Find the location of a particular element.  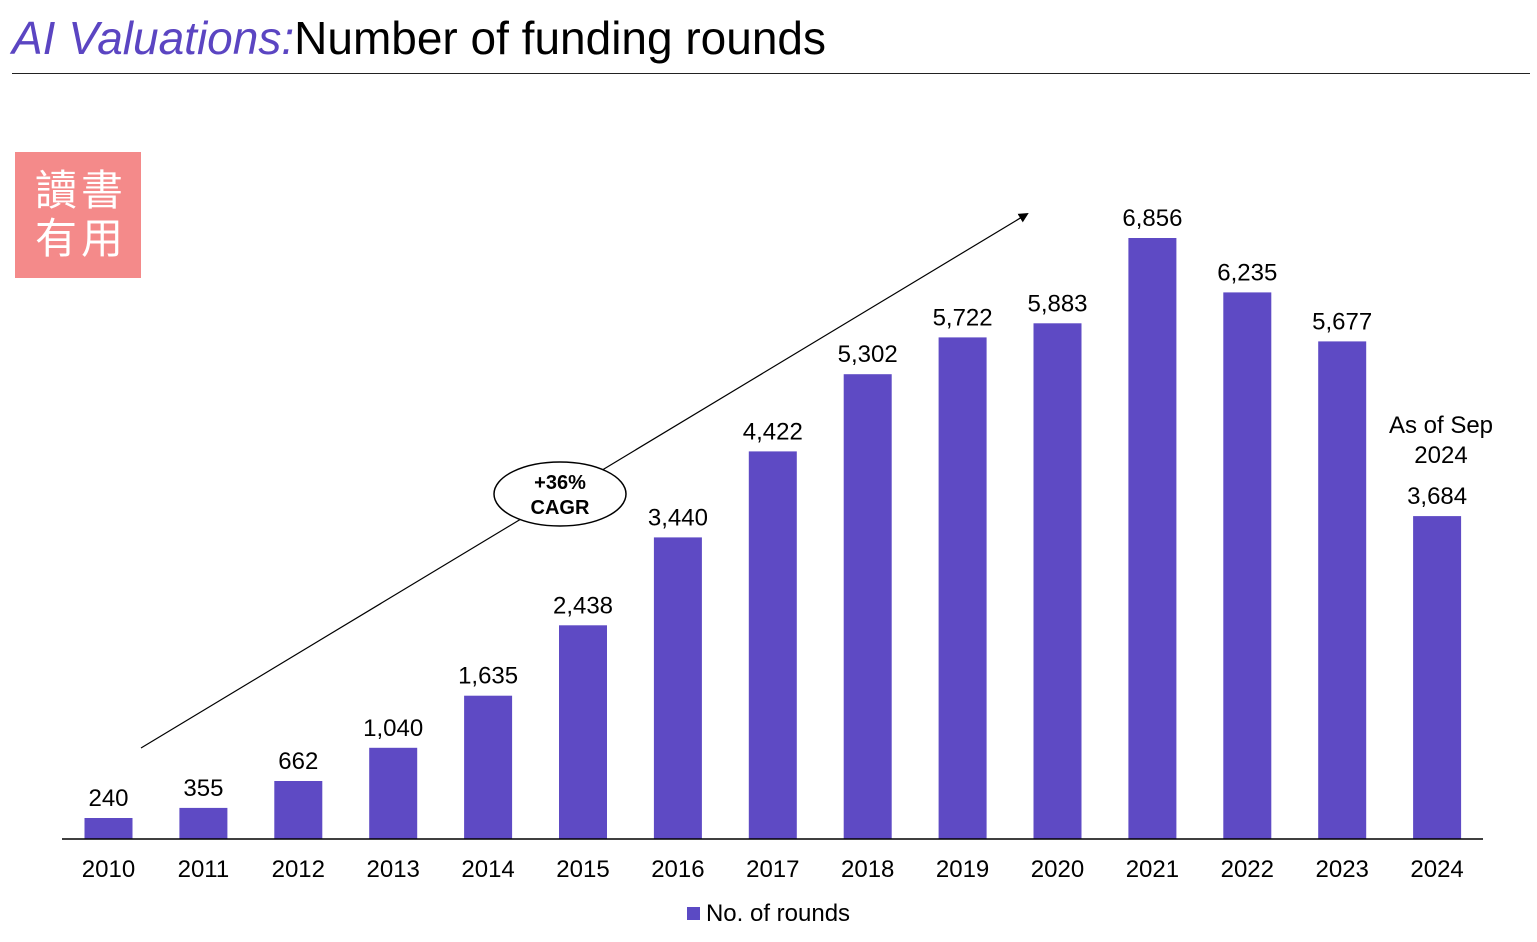

cagr-label: CAGR is located at coordinates (560, 508).